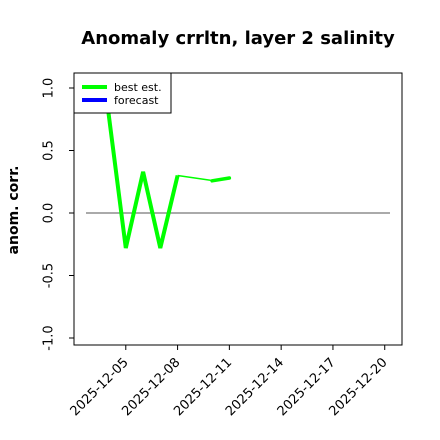 The width and height of the screenshot is (440, 440). Describe the element at coordinates (136, 100) in the screenshot. I see `legend-label: forecast` at that location.